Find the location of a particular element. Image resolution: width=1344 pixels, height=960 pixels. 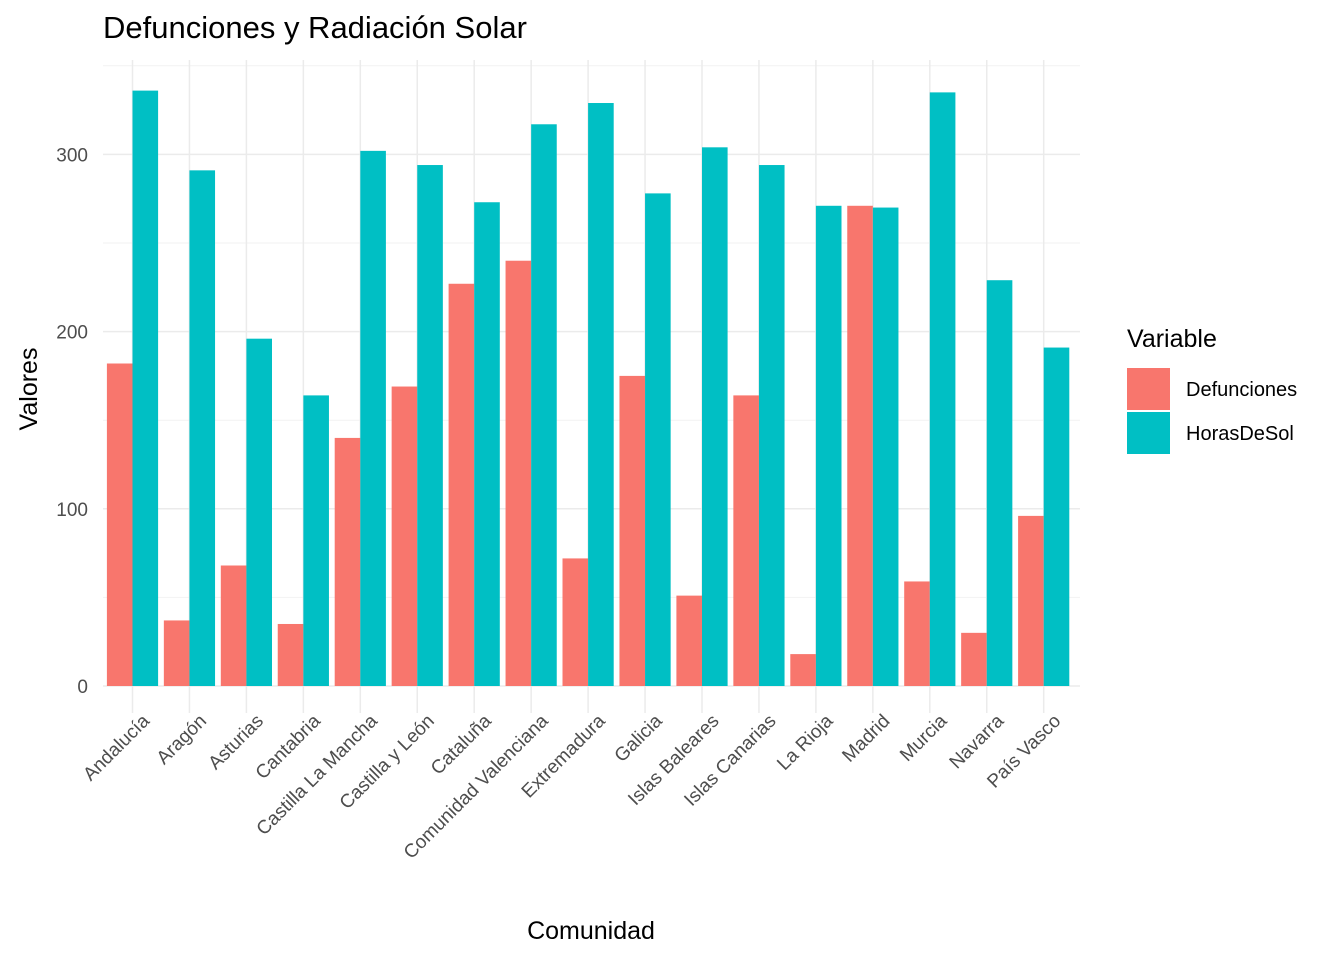

x-tick-label: Murcia is located at coordinates (923, 737).